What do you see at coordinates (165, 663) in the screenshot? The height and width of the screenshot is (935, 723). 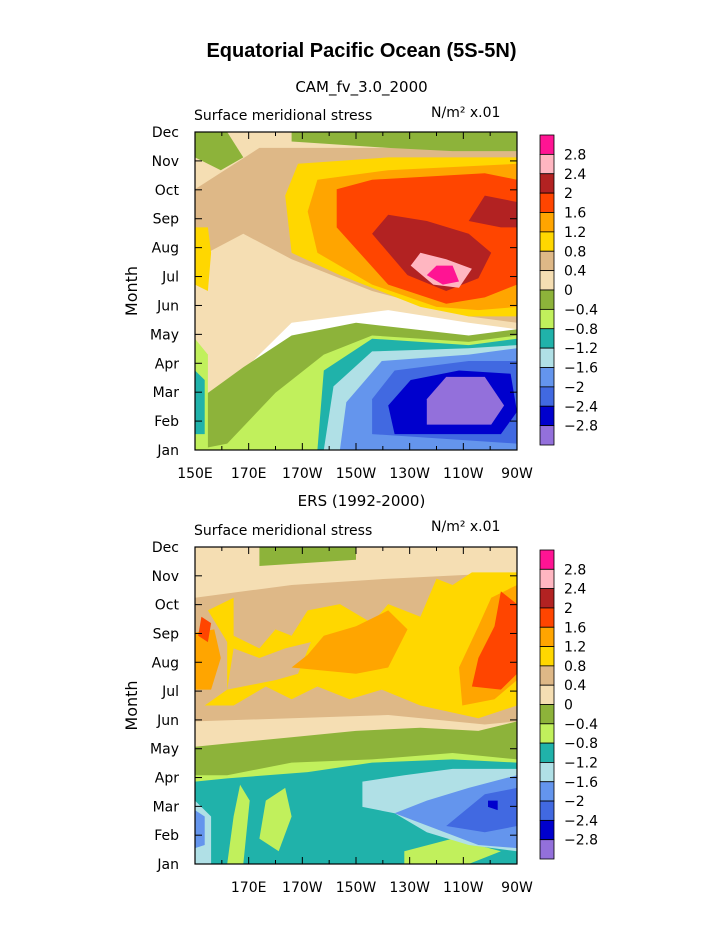 I see `y-tick-label: Aug` at bounding box center [165, 663].